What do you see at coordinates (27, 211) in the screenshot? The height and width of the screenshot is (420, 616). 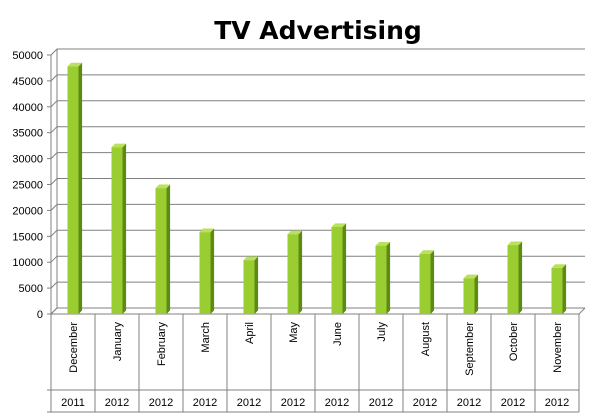 I see `y-tick-label: 20000` at bounding box center [27, 211].